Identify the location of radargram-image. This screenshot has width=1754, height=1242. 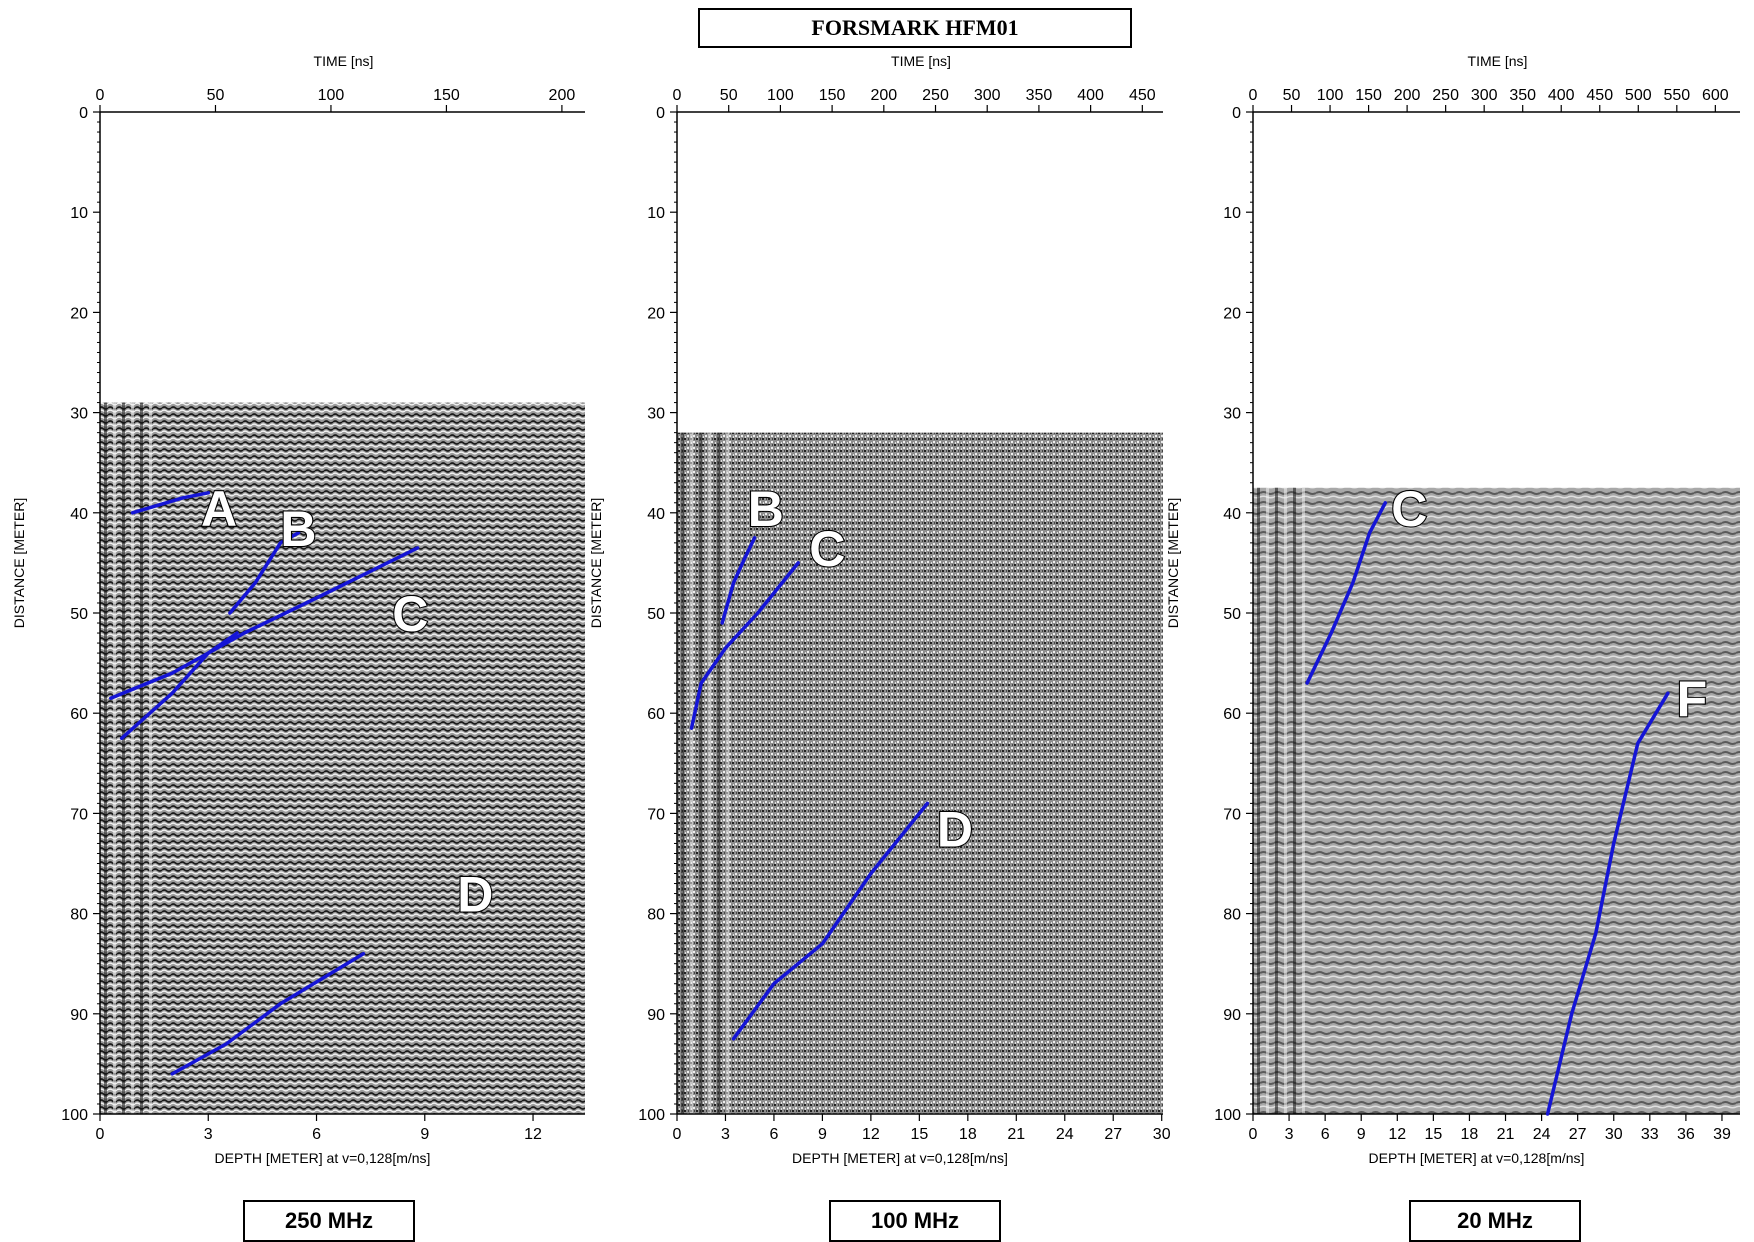
(1496, 800).